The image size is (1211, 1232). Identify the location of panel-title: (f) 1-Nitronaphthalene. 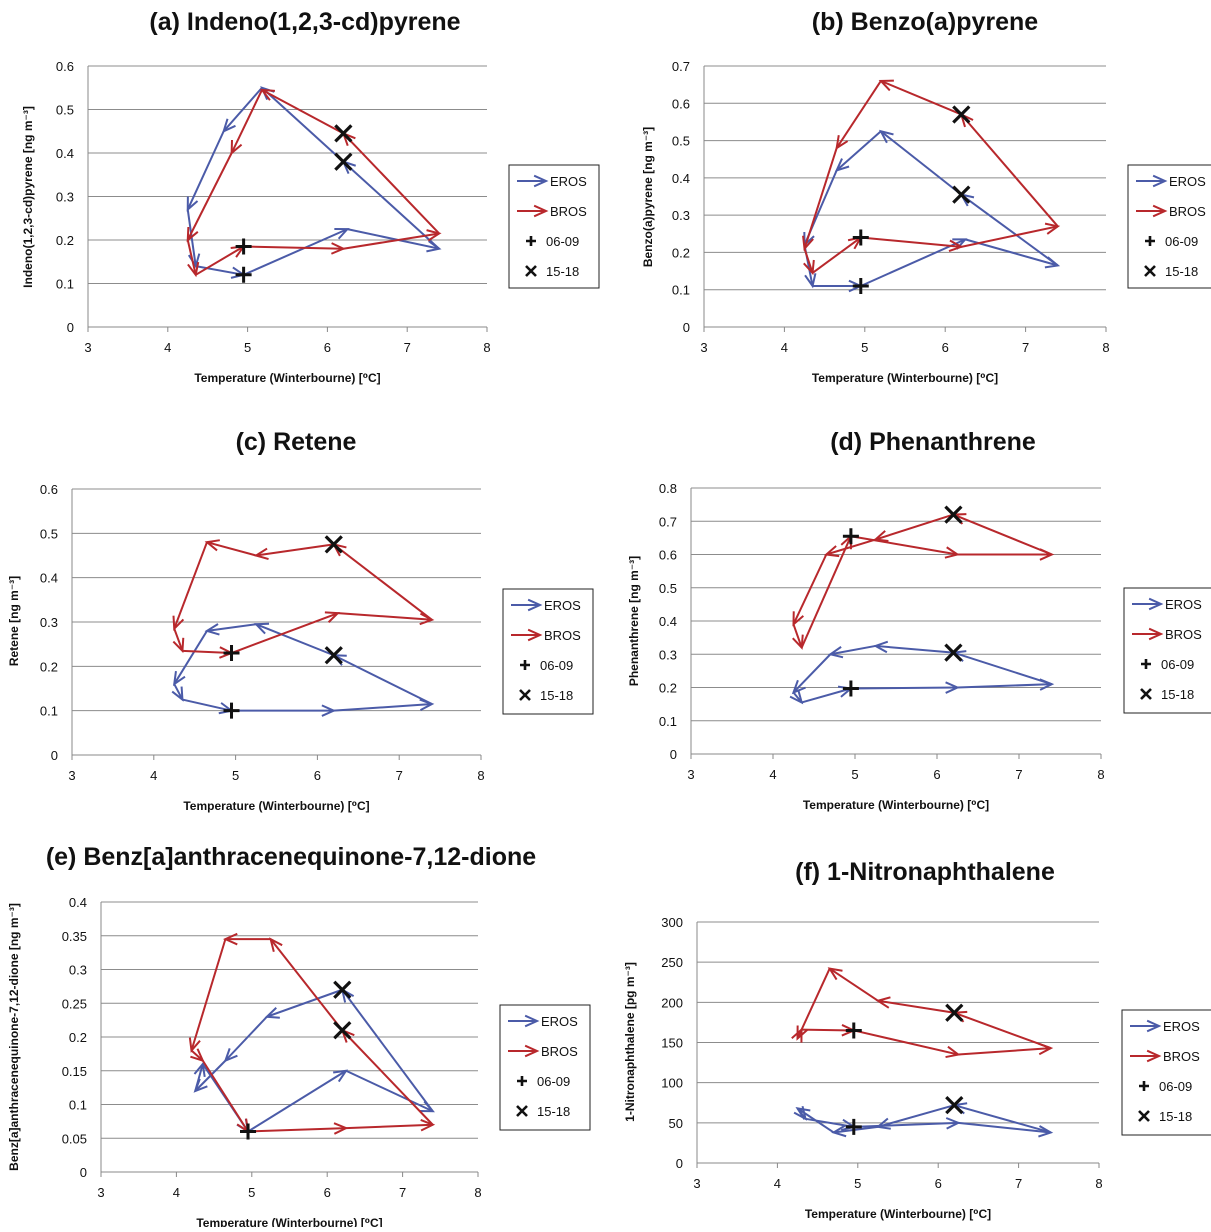
(925, 872).